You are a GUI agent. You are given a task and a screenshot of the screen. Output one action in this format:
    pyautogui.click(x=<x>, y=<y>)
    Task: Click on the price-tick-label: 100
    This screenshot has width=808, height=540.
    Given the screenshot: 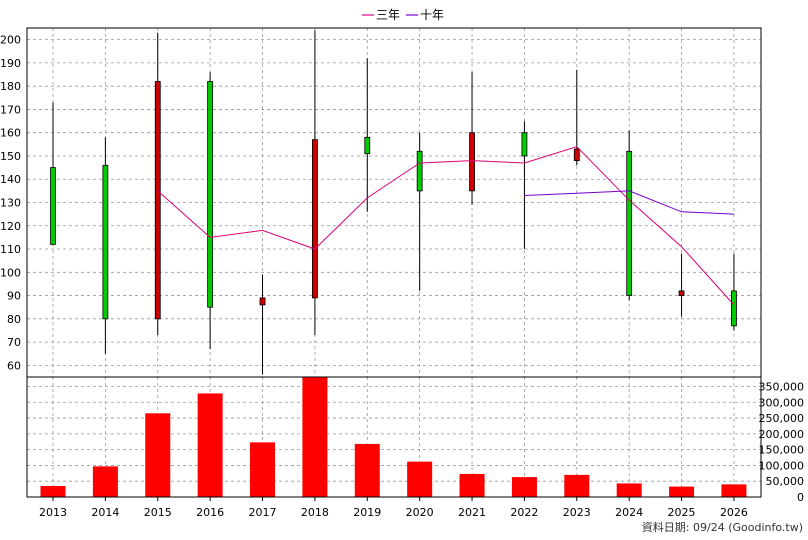 What is the action you would take?
    pyautogui.click(x=10, y=272)
    